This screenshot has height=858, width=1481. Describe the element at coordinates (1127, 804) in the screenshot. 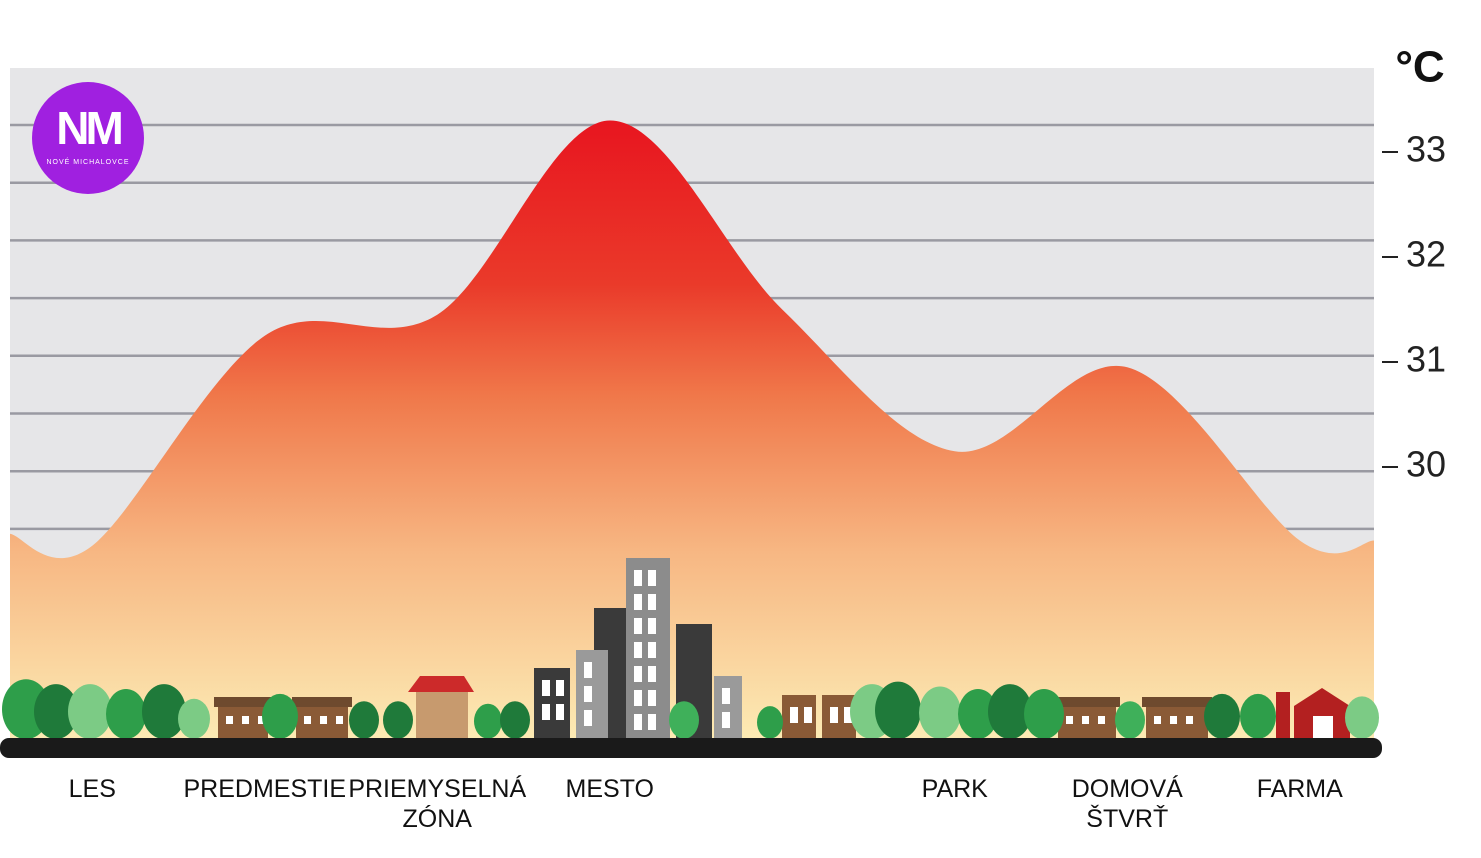

I see `x-tick-label: DOMOVÁ ŠTVRŤ` at that location.